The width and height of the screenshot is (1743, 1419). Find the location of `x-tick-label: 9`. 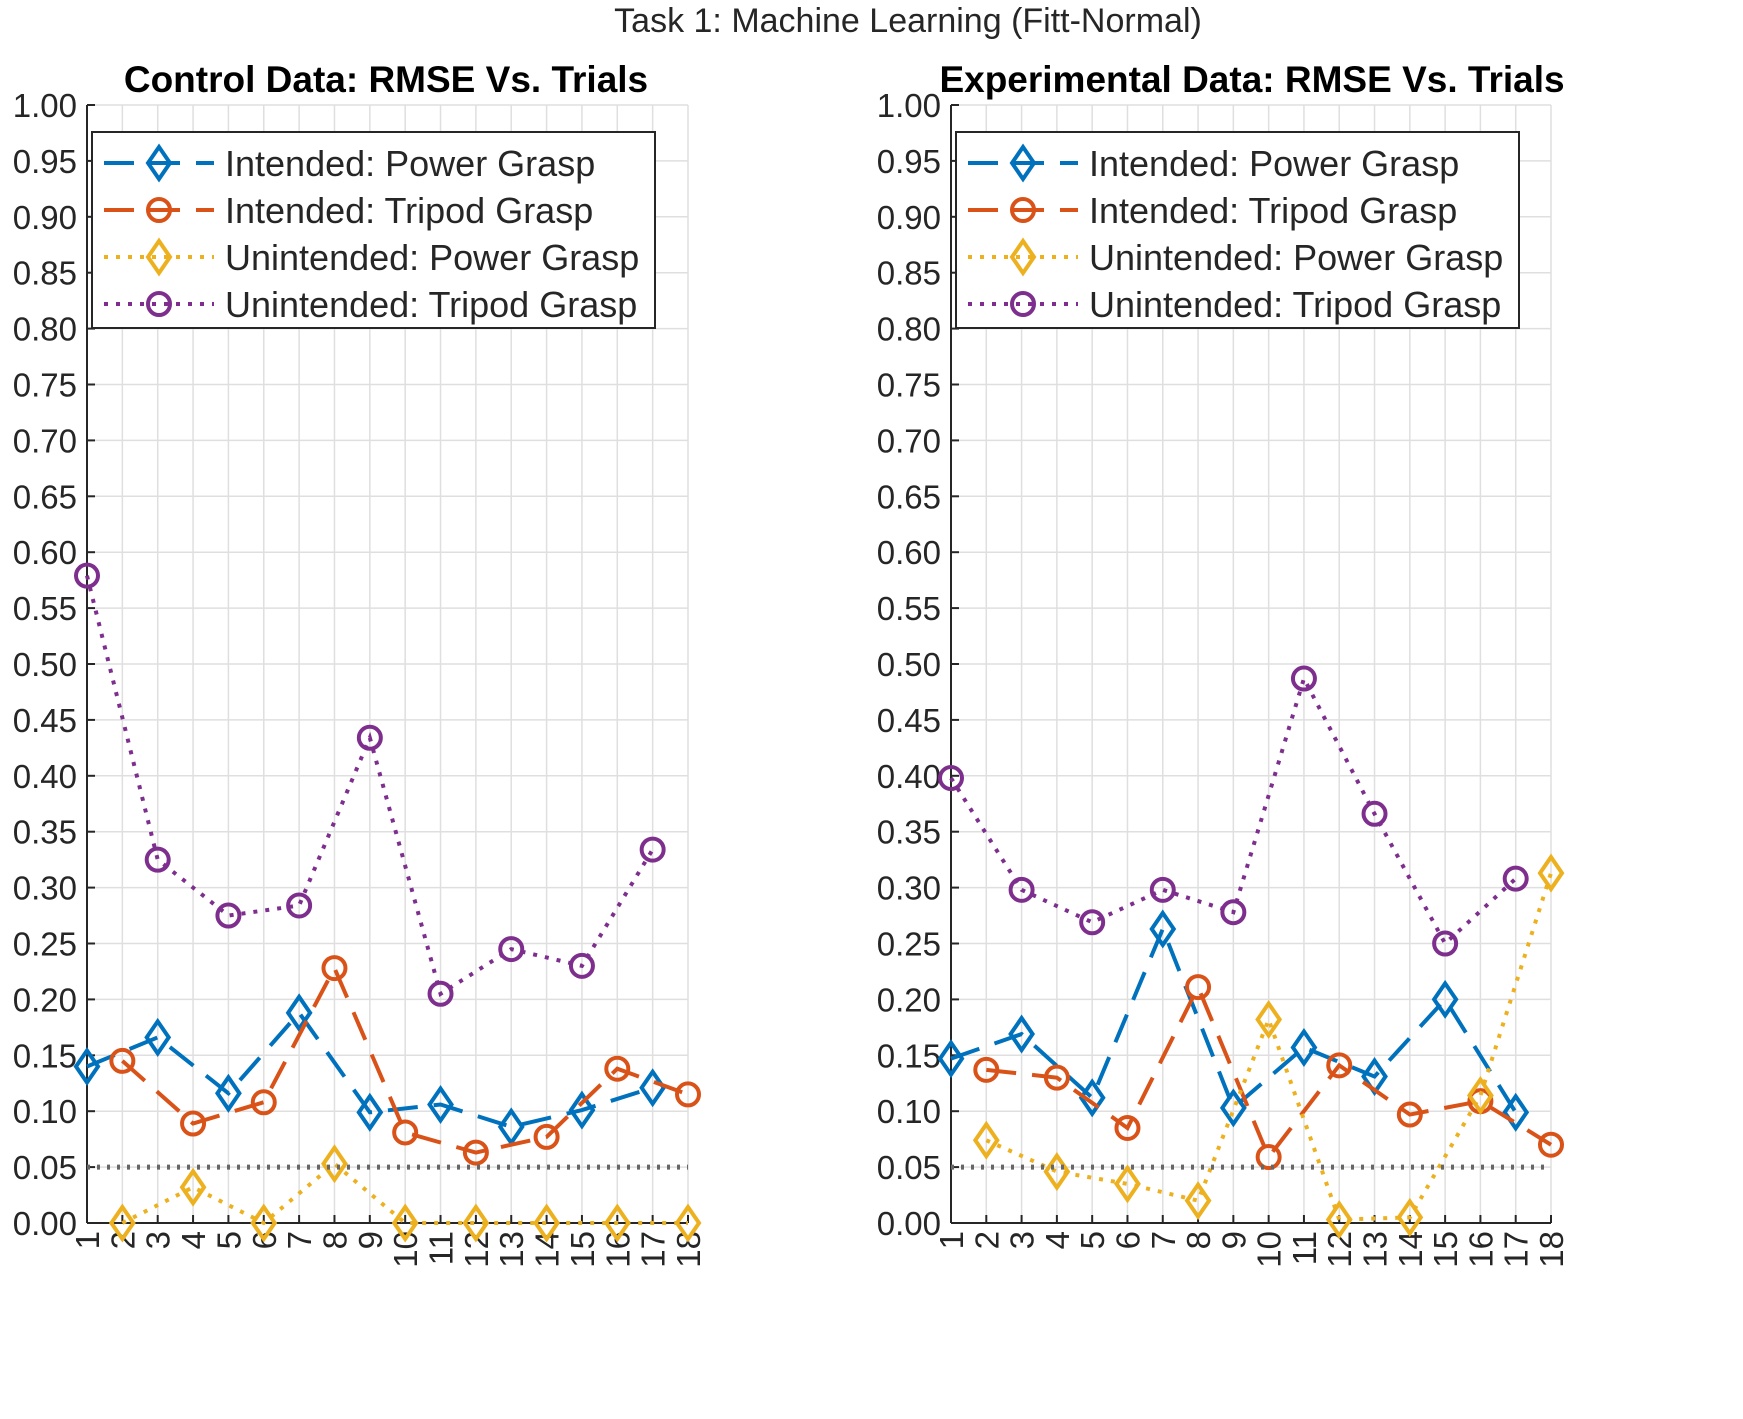

x-tick-label: 9 is located at coordinates (1233, 1240).